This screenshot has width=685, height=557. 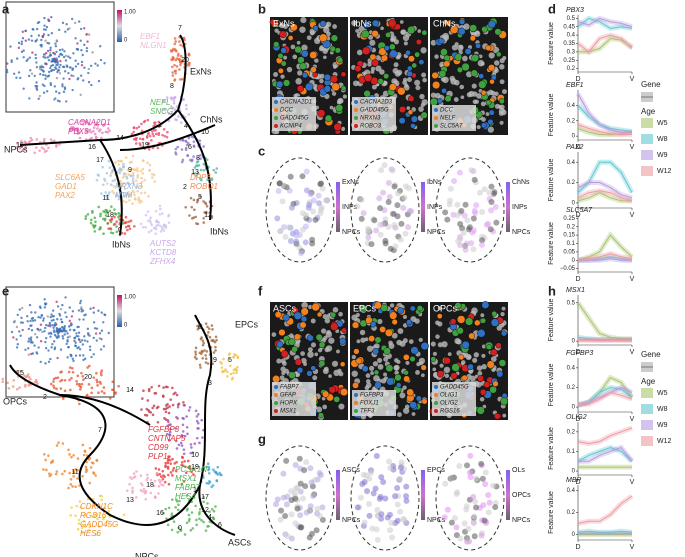 I want to click on cluster-number: 8, so click(x=172, y=86).